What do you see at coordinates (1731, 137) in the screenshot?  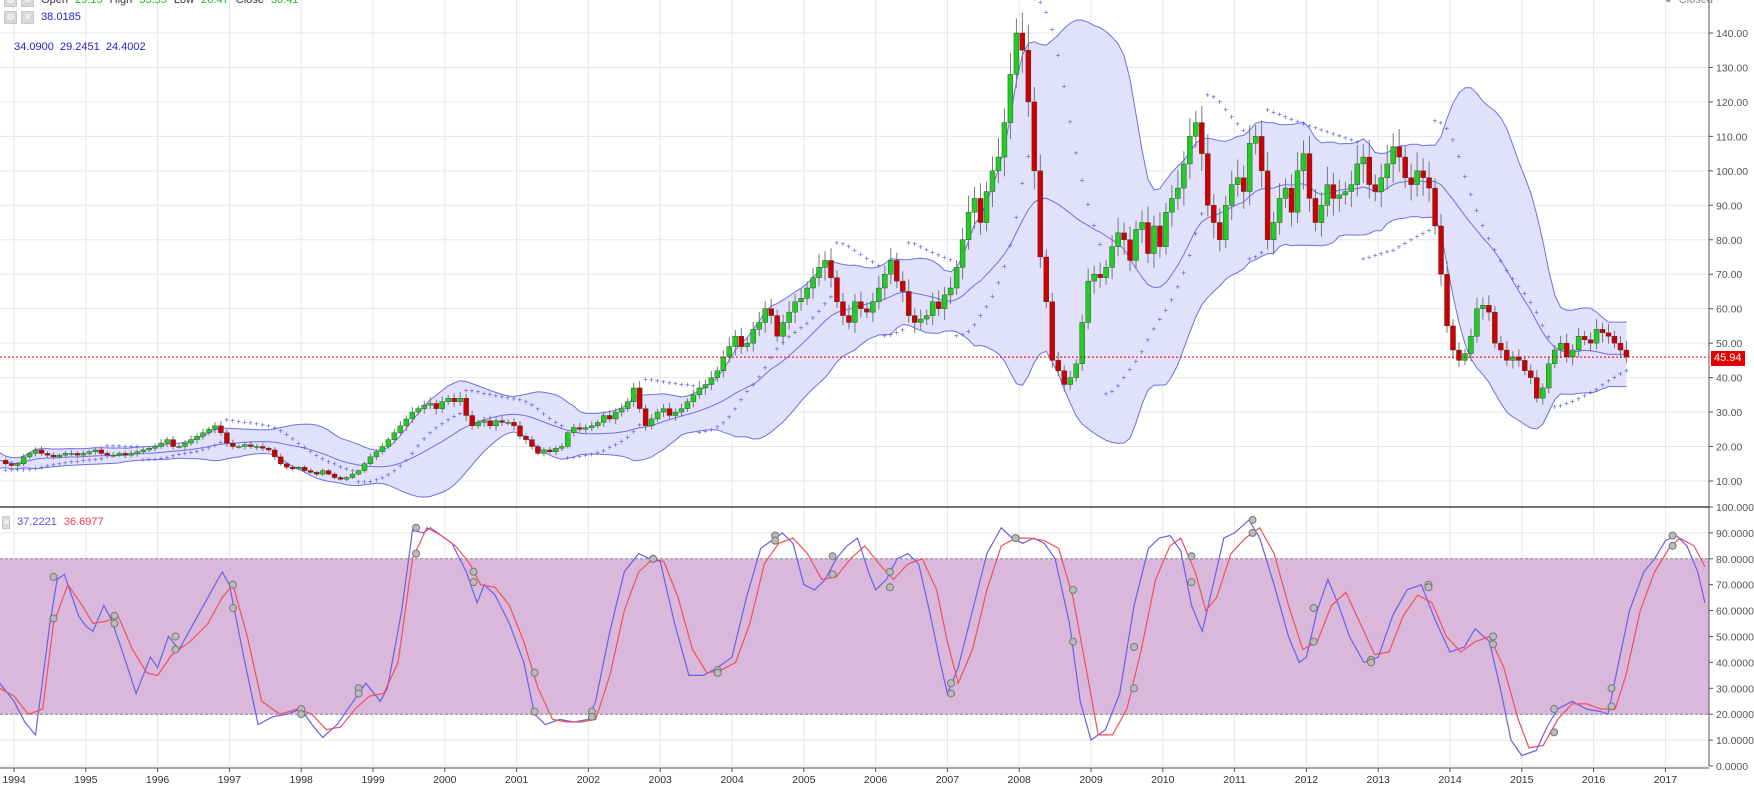 I see `svg-text: 110.00` at bounding box center [1731, 137].